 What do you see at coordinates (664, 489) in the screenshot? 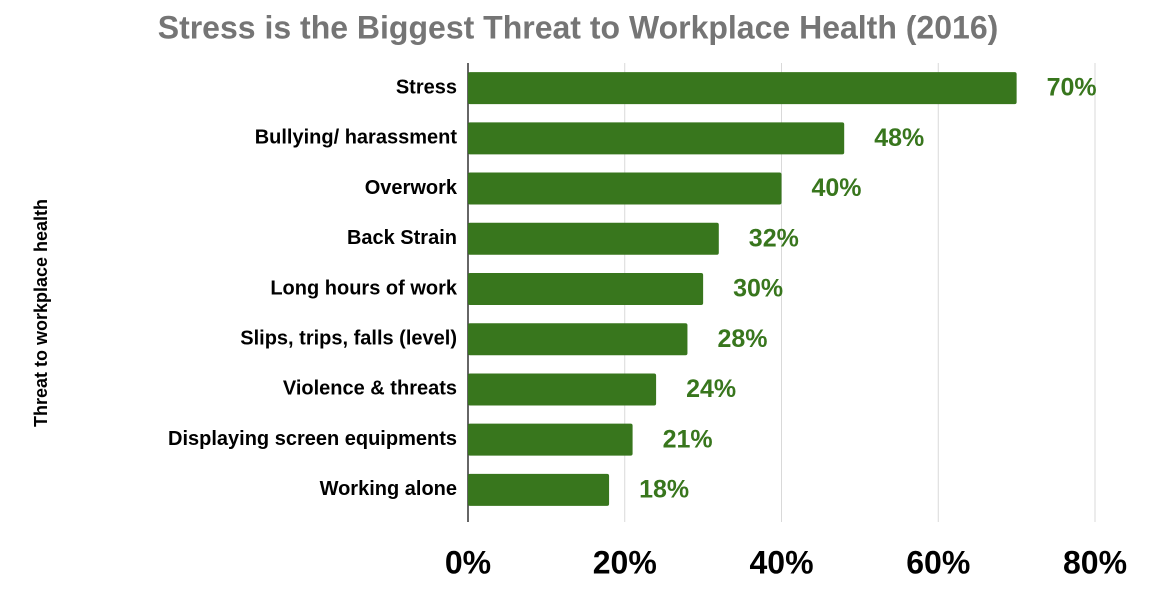
I see `data-label: 18%` at bounding box center [664, 489].